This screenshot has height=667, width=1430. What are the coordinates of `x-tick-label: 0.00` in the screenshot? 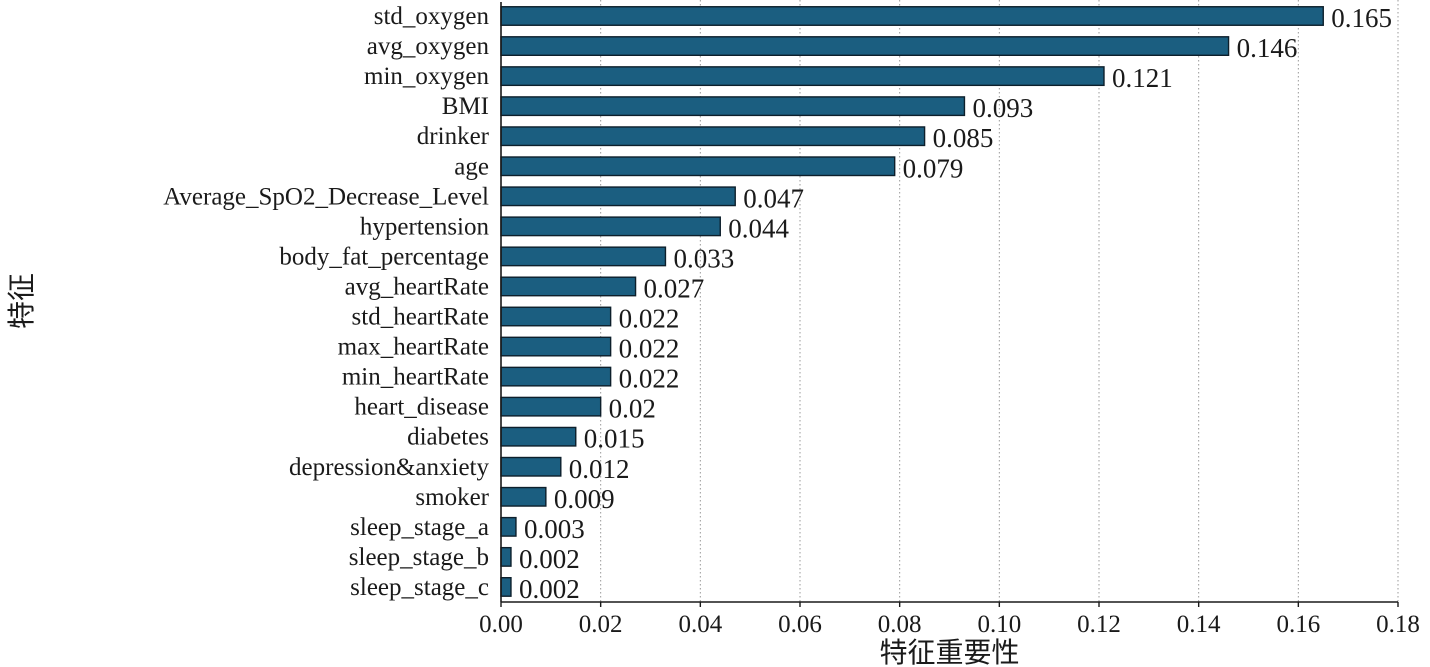 It's located at (501, 624).